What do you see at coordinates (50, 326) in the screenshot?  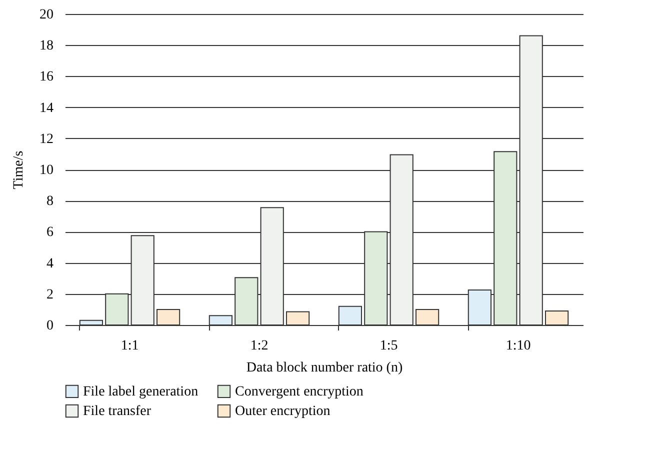 I see `y-tick-label: 0` at bounding box center [50, 326].